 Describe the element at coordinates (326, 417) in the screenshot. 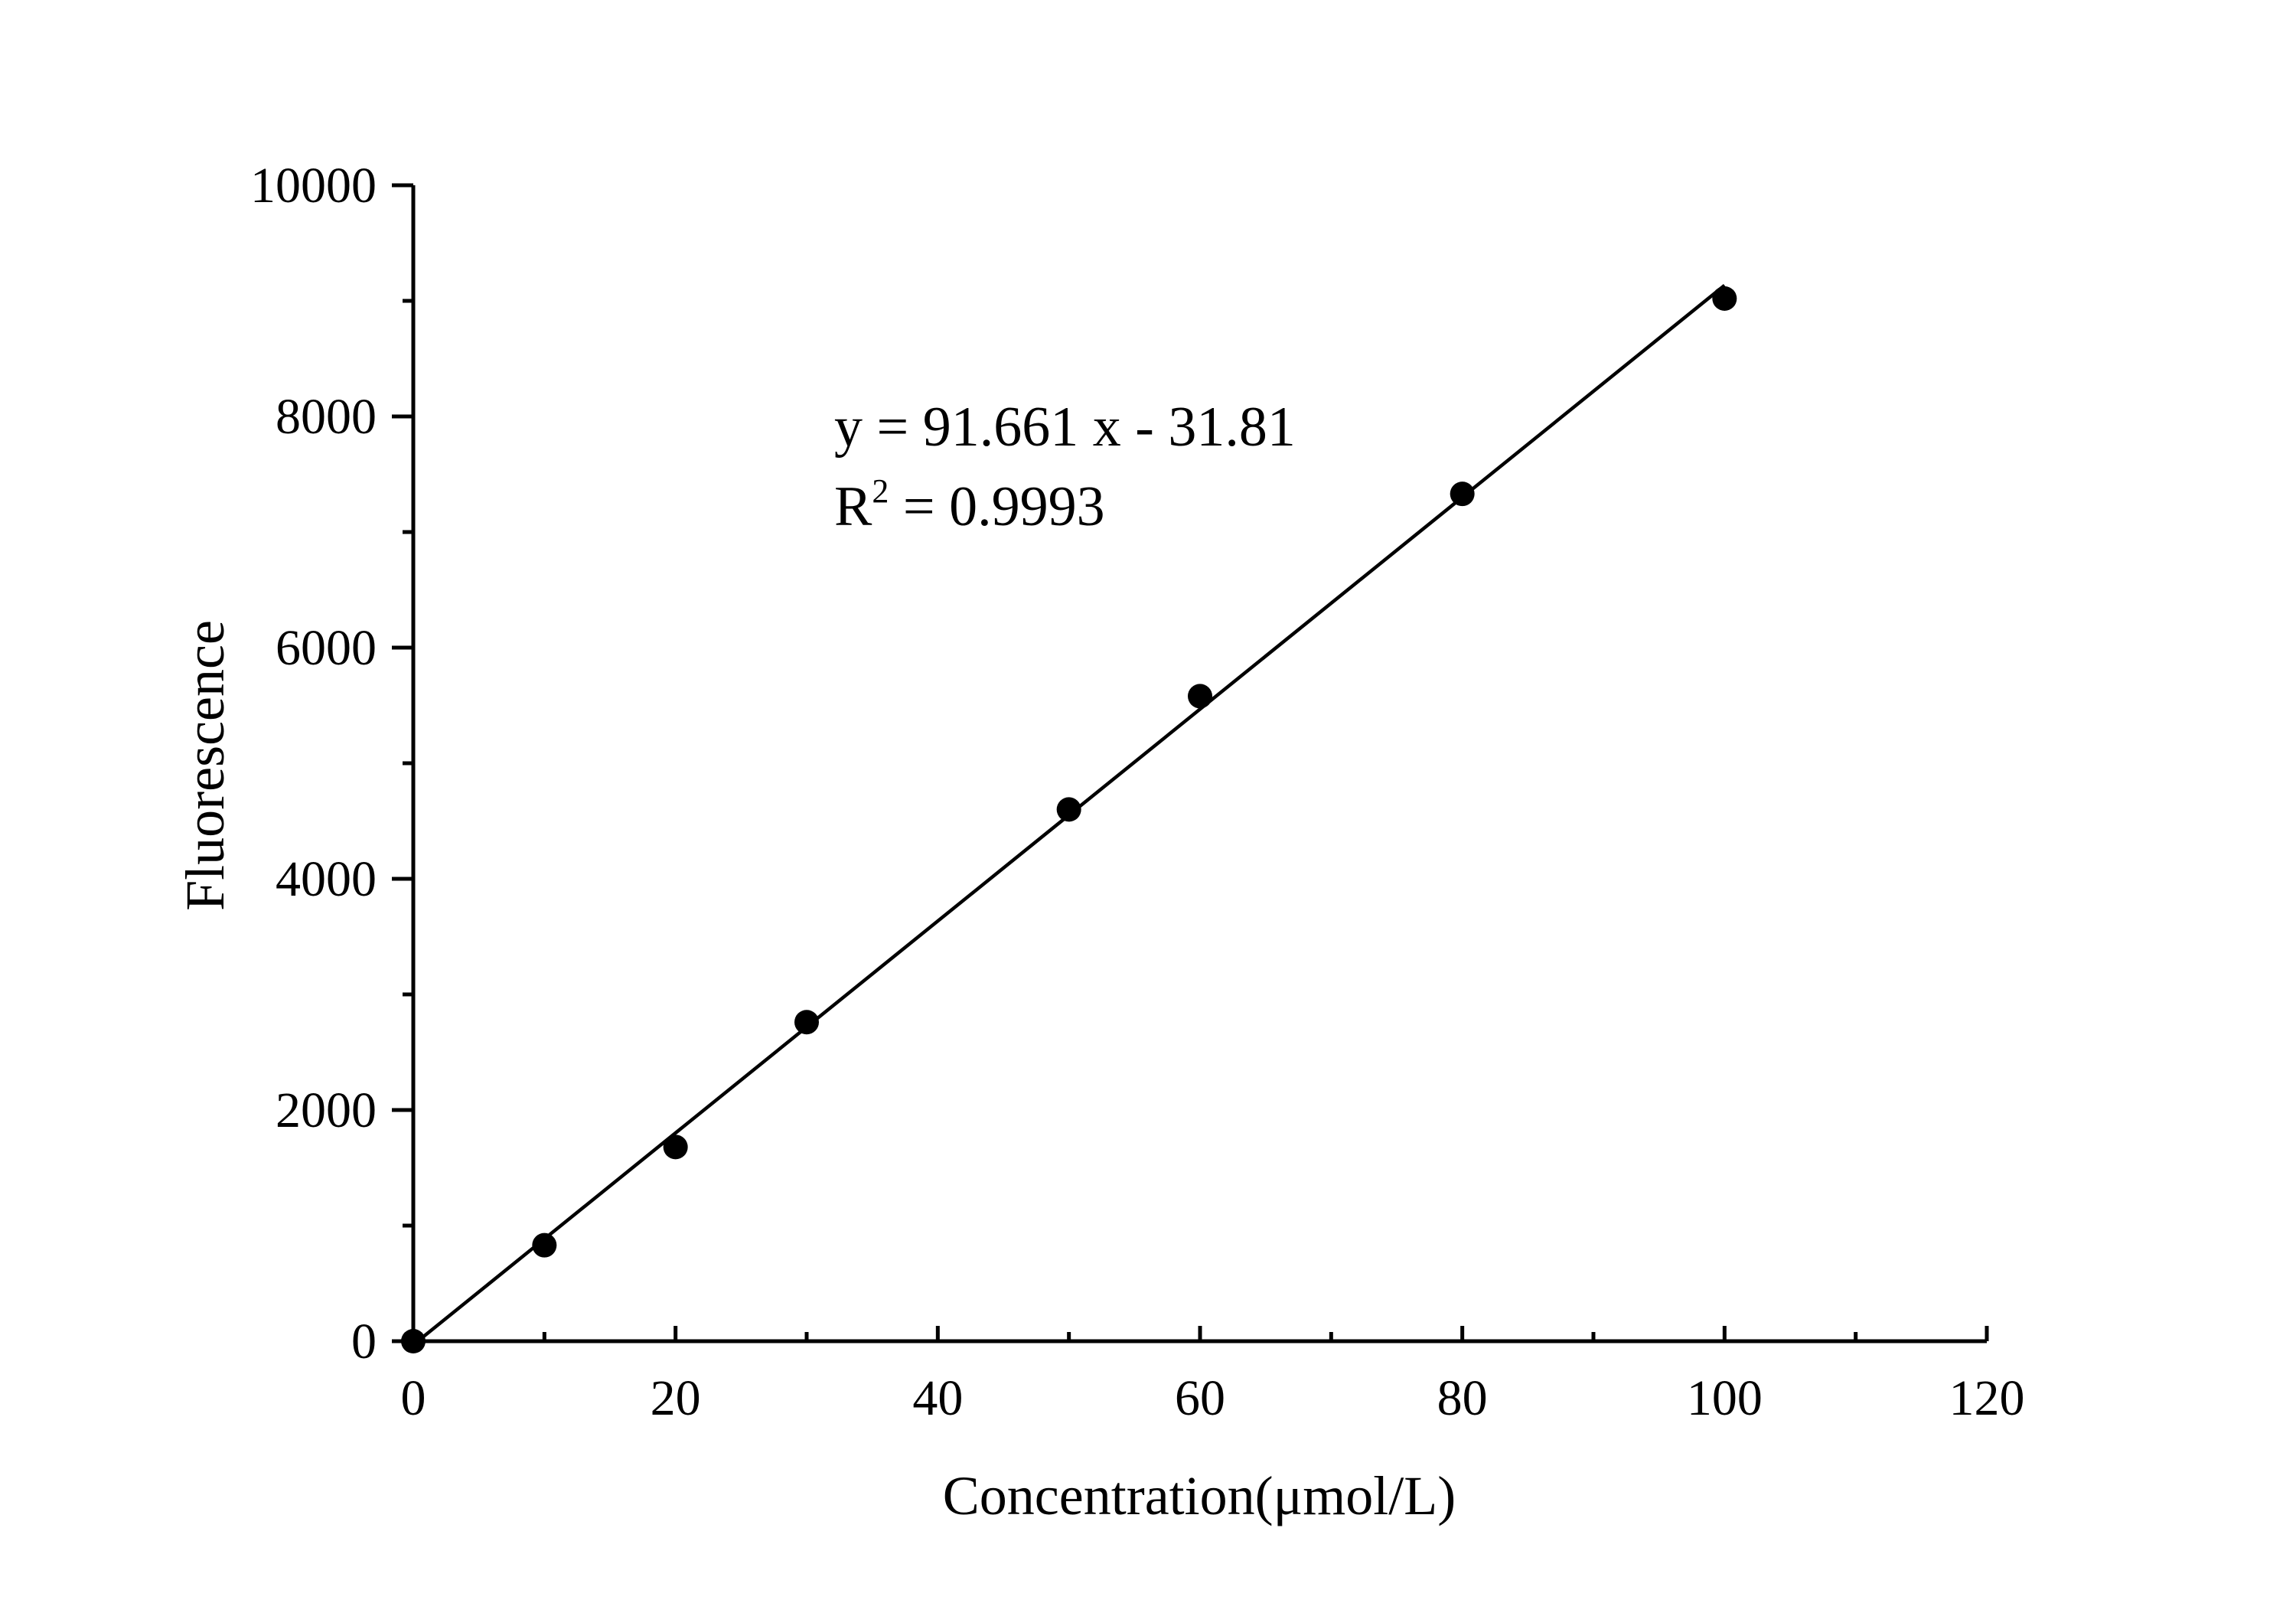

I see `y-tick-label: 8000` at that location.